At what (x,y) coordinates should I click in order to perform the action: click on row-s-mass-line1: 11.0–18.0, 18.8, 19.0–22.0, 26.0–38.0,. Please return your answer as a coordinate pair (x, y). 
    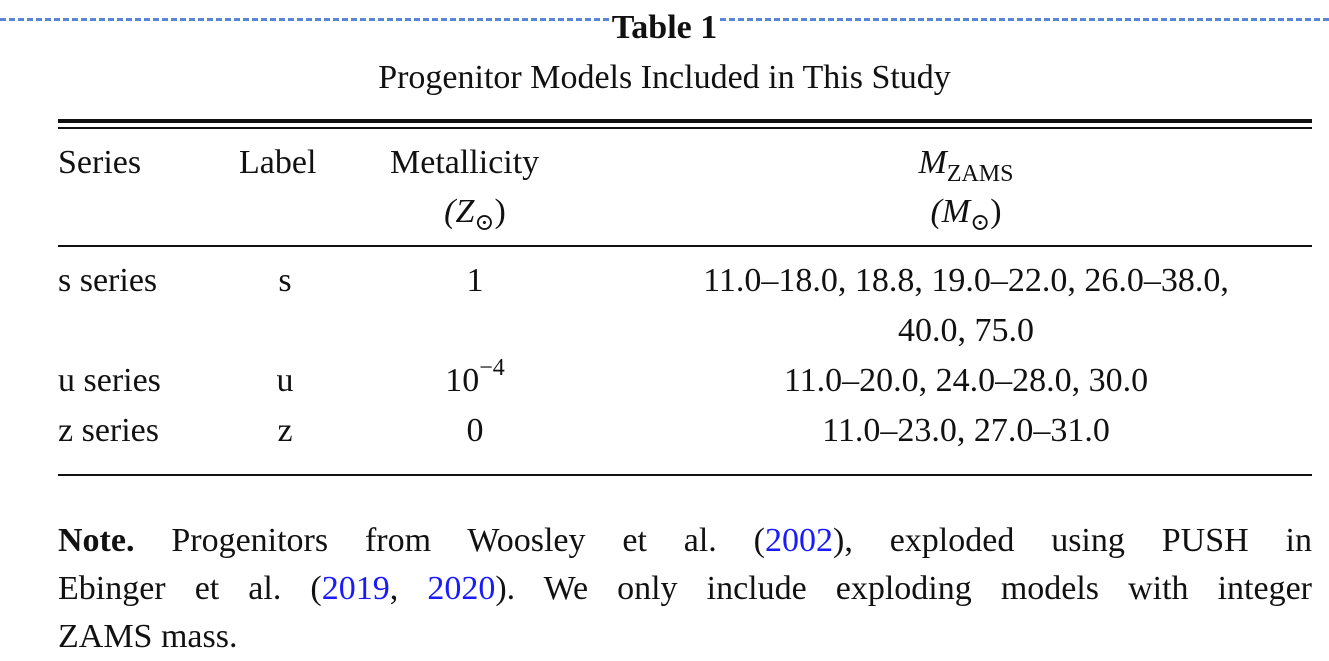
    Looking at the image, I should click on (966, 280).